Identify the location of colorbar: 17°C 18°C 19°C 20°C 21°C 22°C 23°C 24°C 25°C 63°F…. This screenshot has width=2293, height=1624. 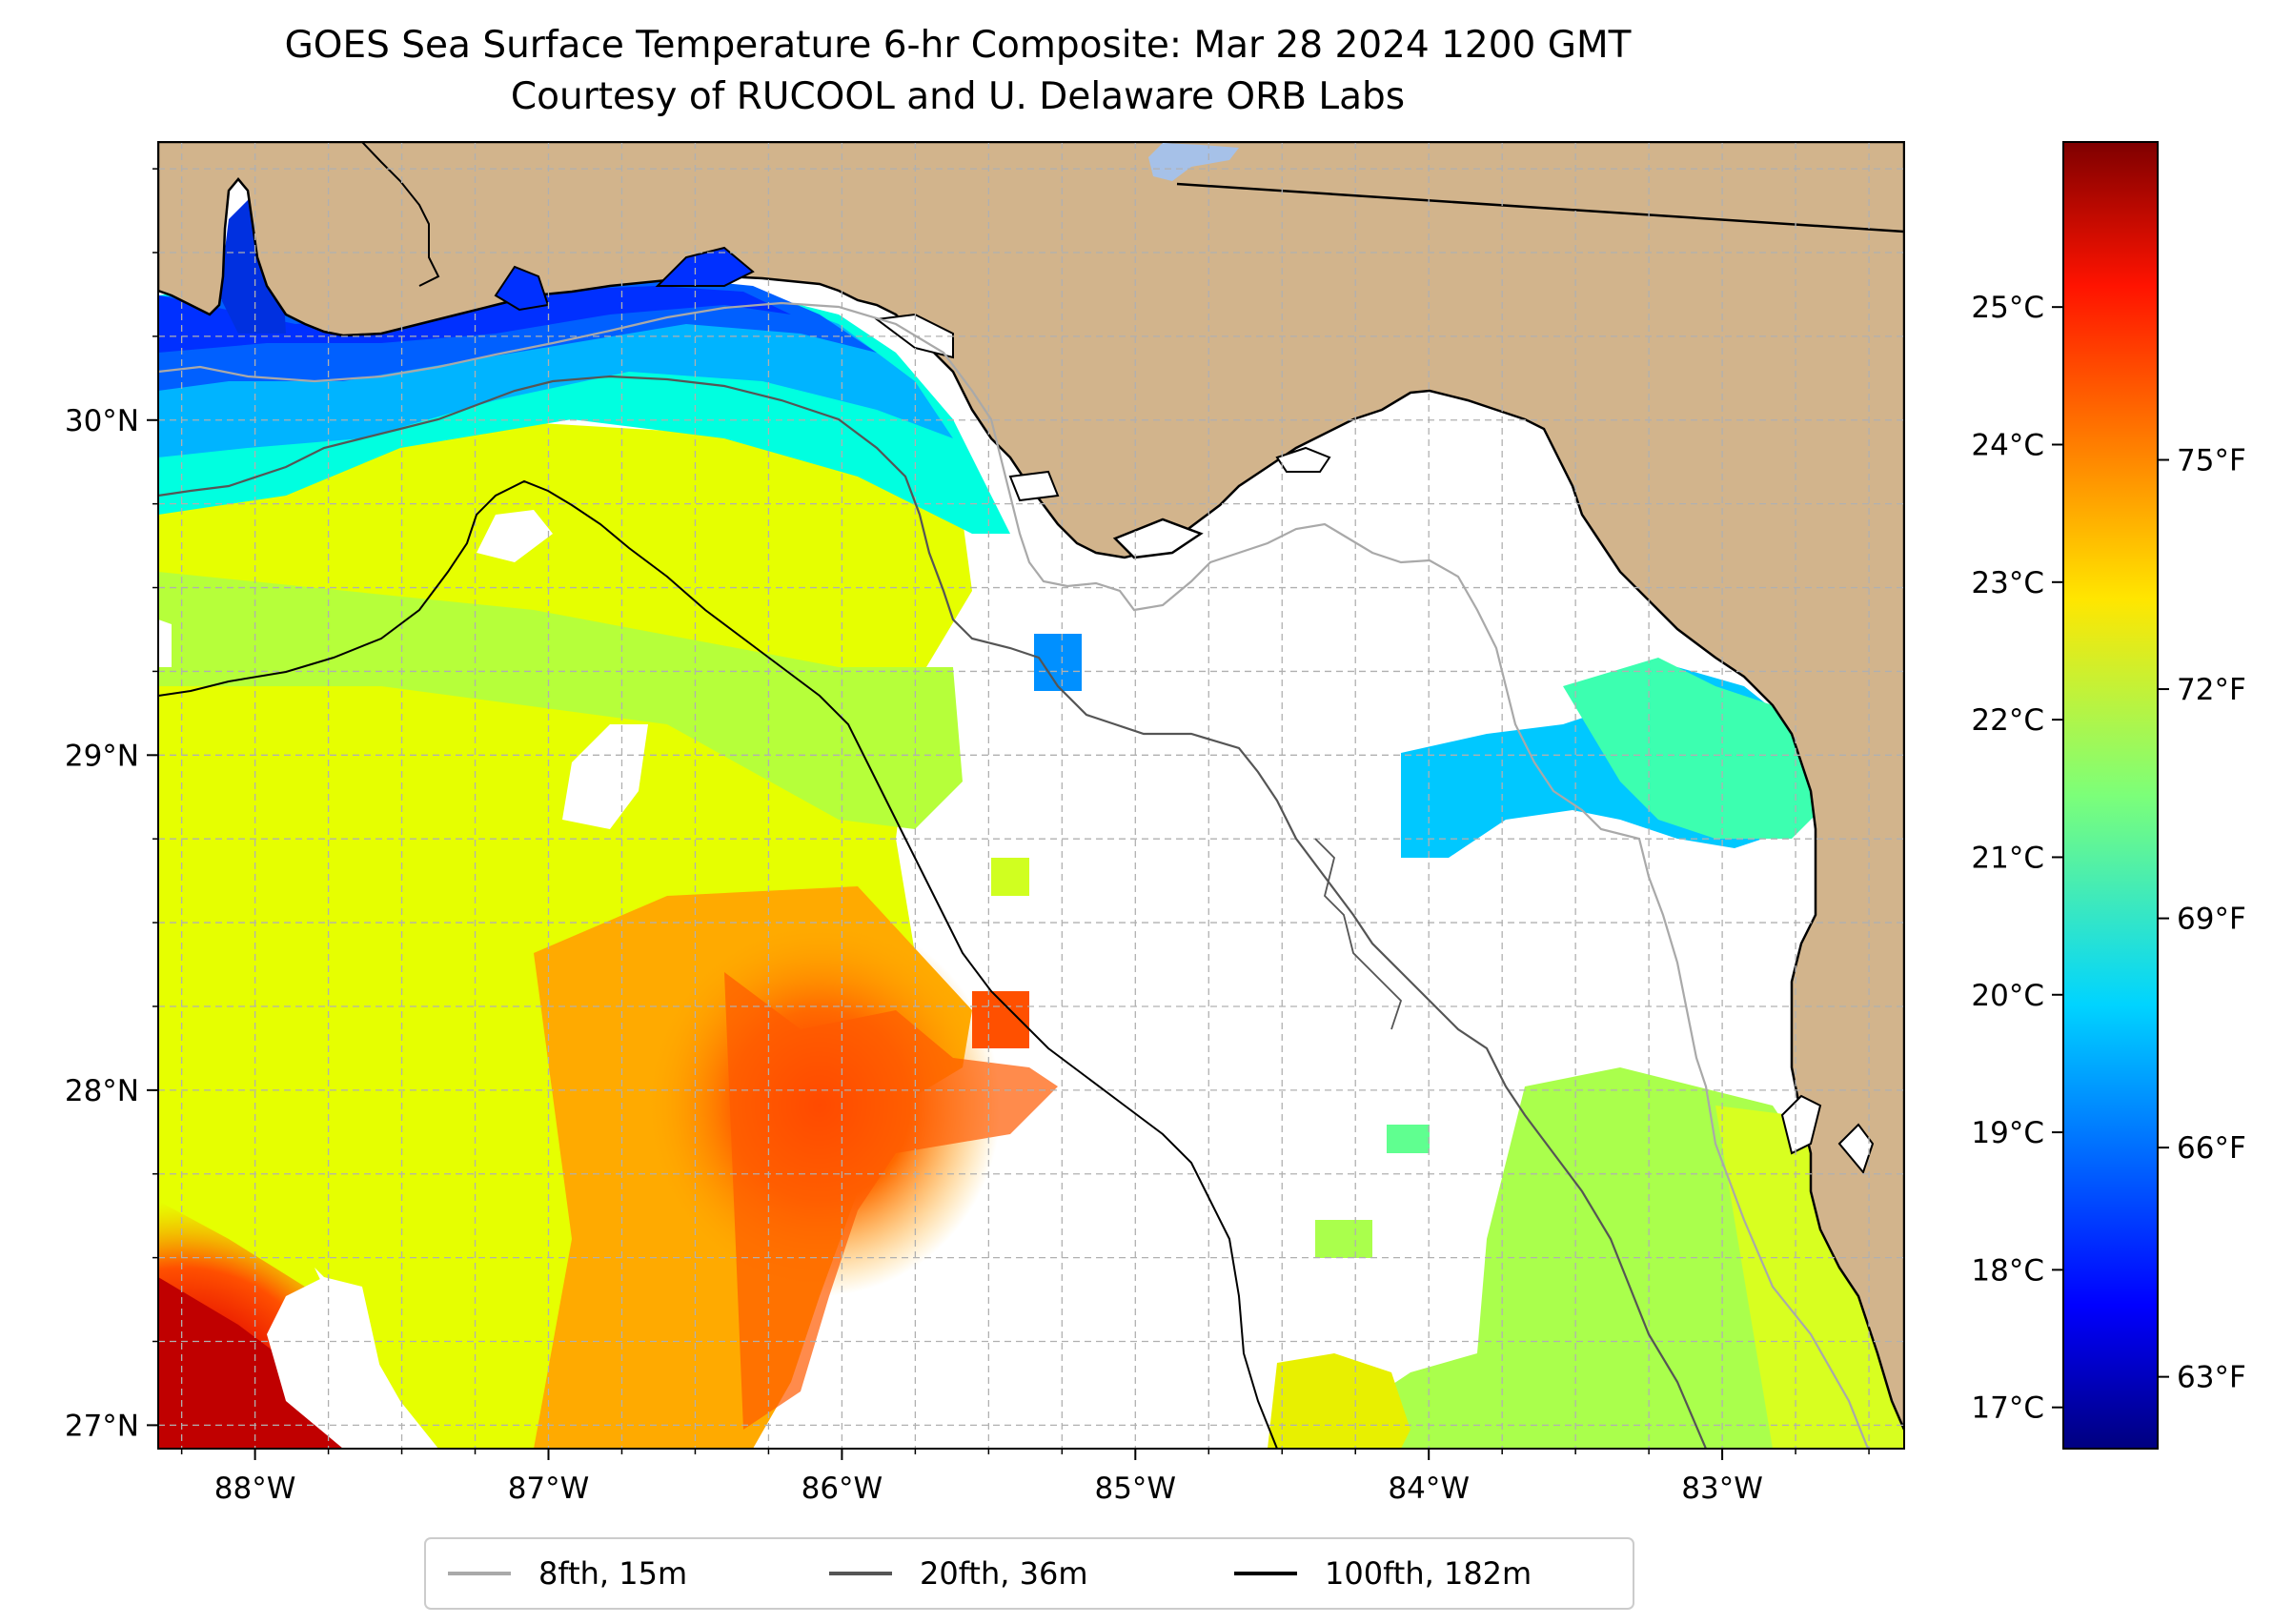
(2108, 795).